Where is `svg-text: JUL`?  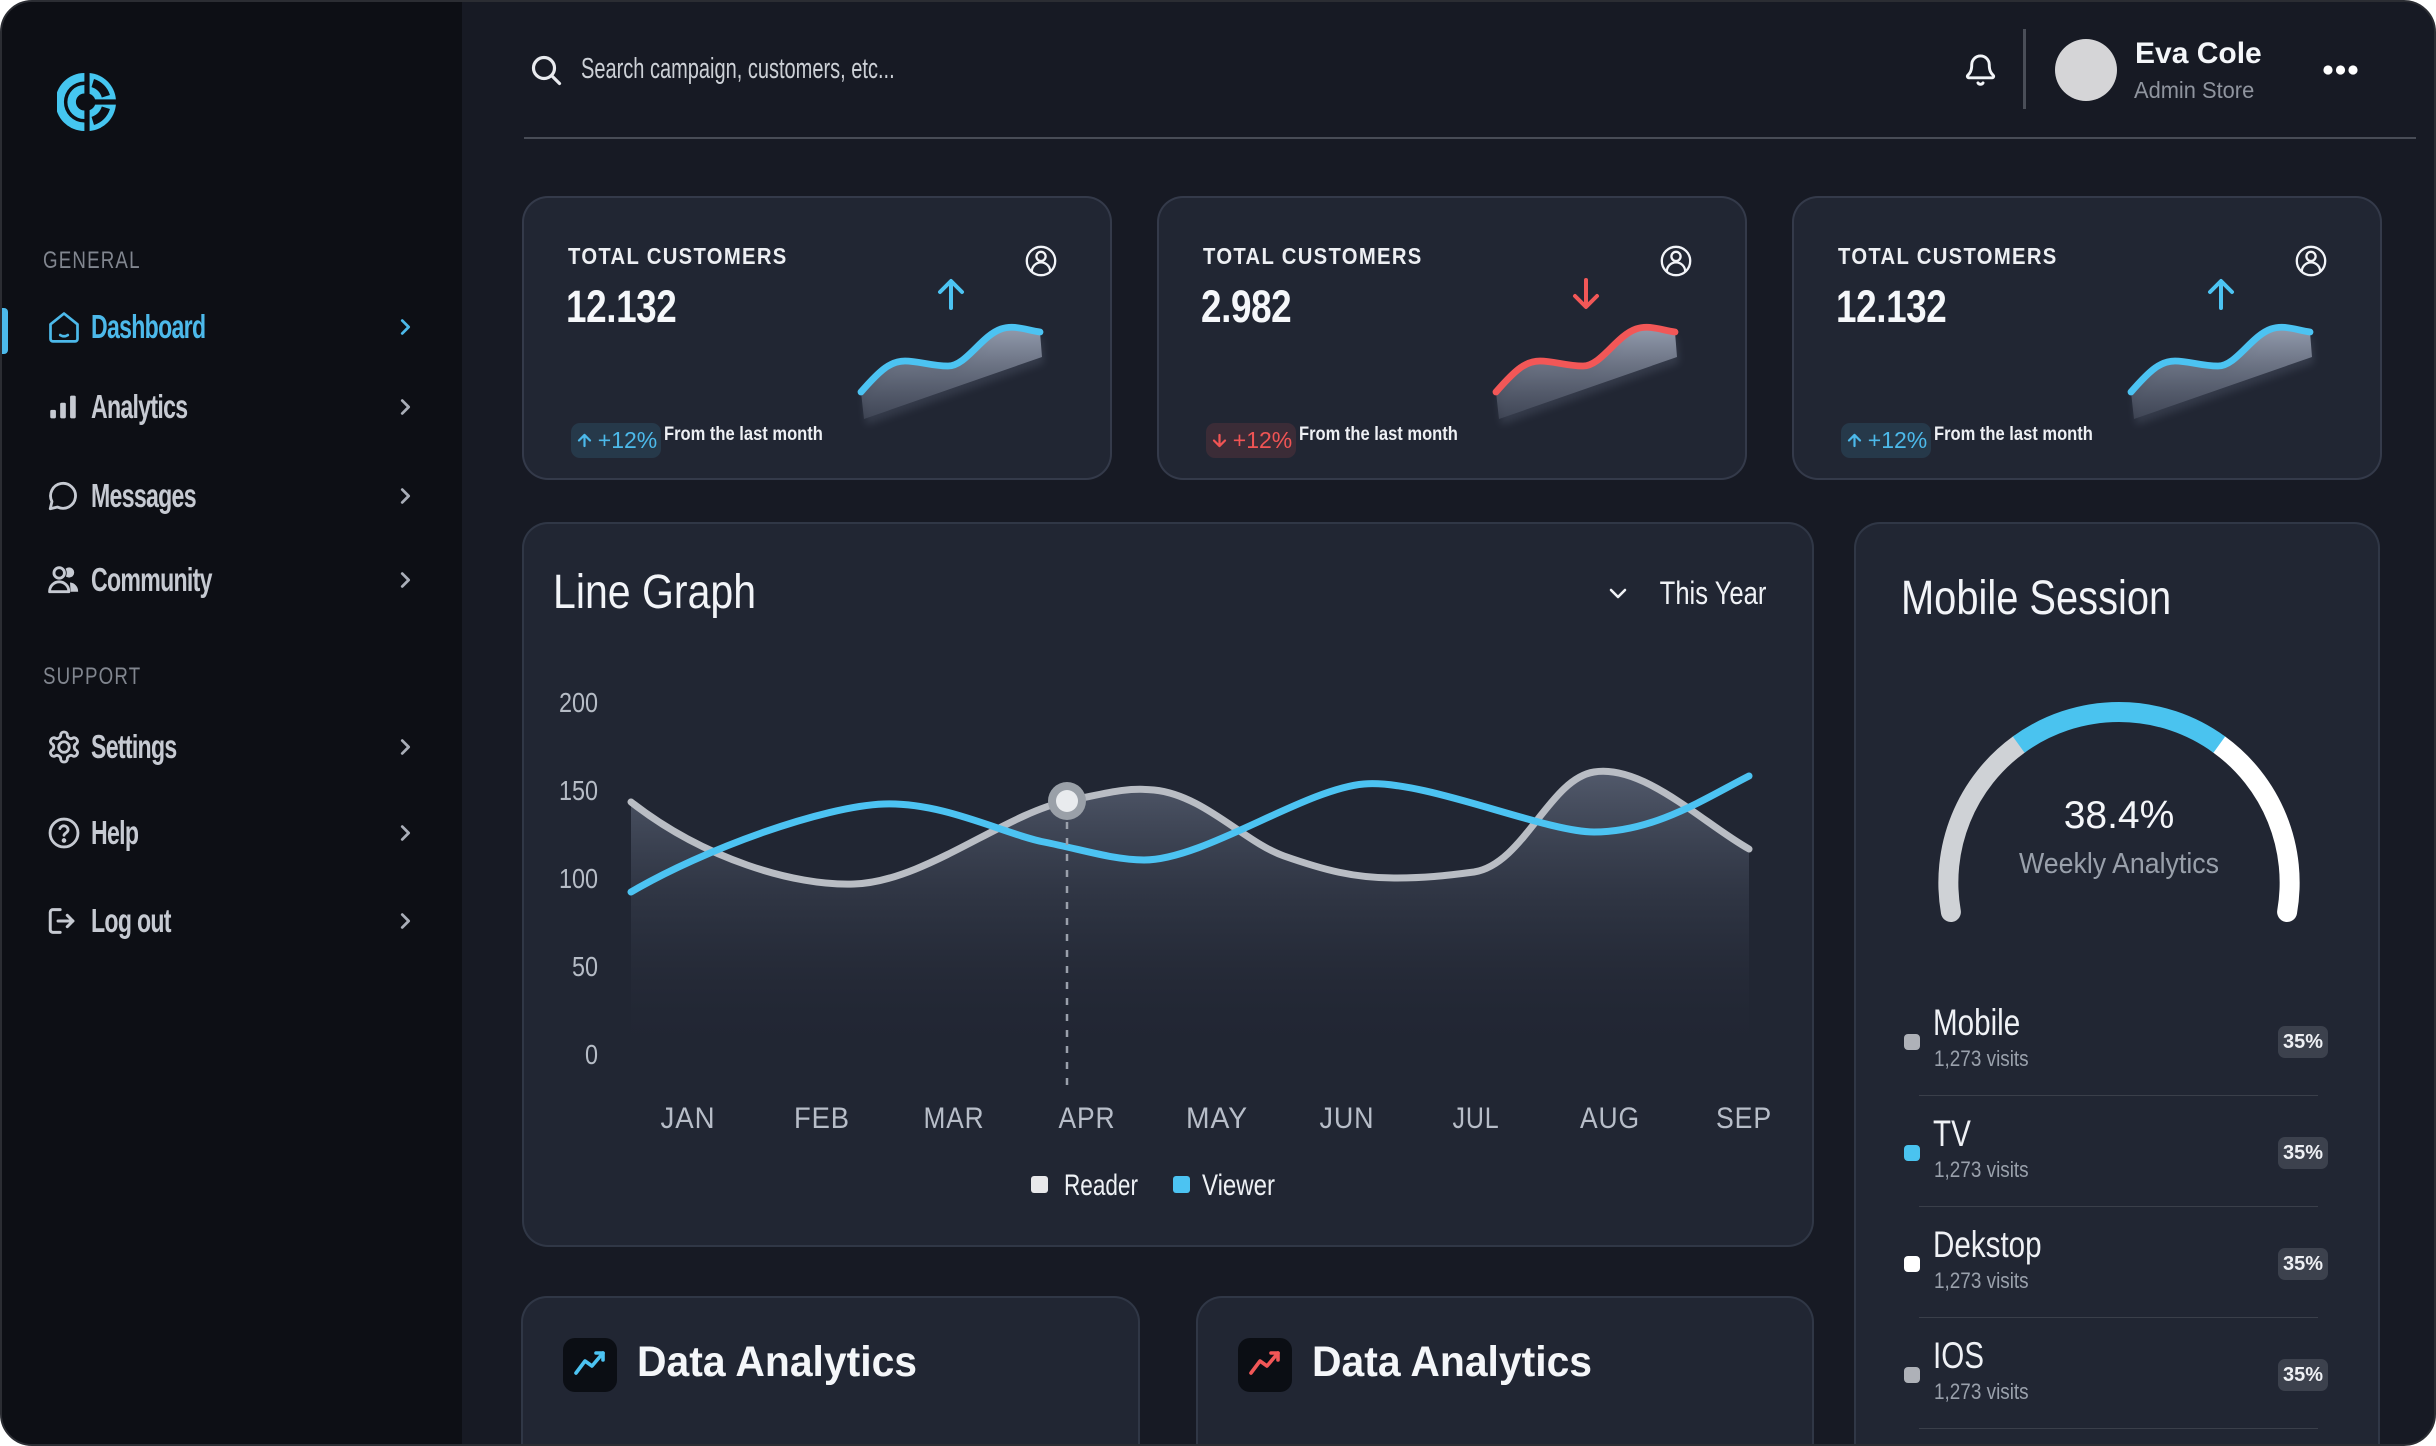
svg-text: JUL is located at coordinates (1476, 1118).